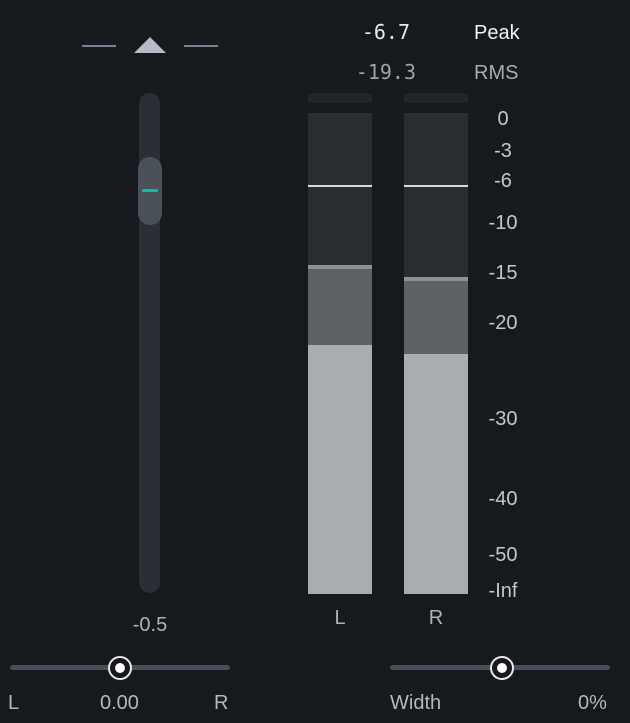 The width and height of the screenshot is (630, 723). Describe the element at coordinates (503, 181) in the screenshot. I see `scale-tick: -6` at that location.